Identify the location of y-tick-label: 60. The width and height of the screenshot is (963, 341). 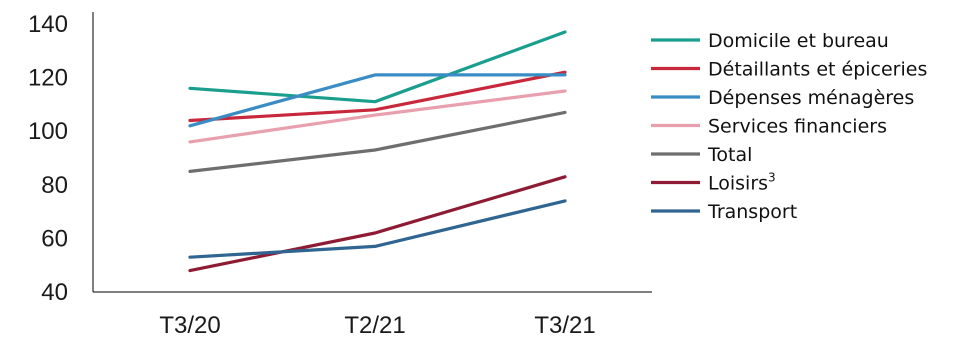
(54, 238).